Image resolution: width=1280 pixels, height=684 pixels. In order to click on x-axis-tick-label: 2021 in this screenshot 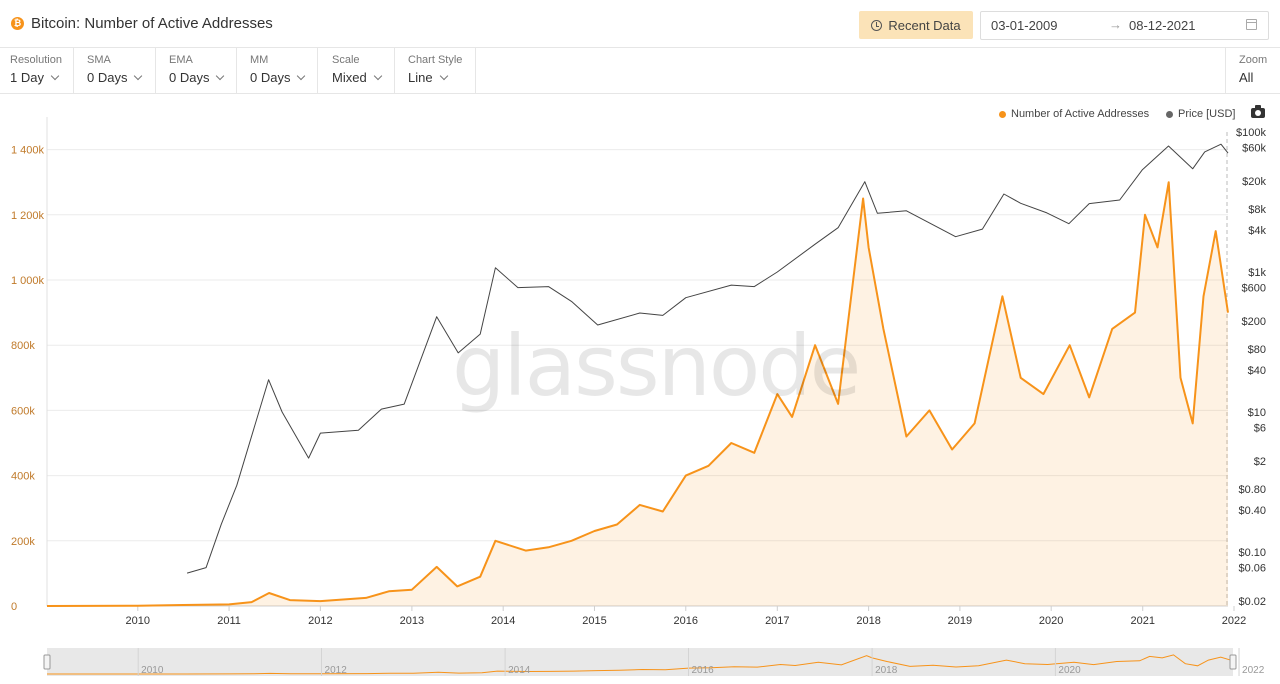, I will do `click(1142, 621)`.